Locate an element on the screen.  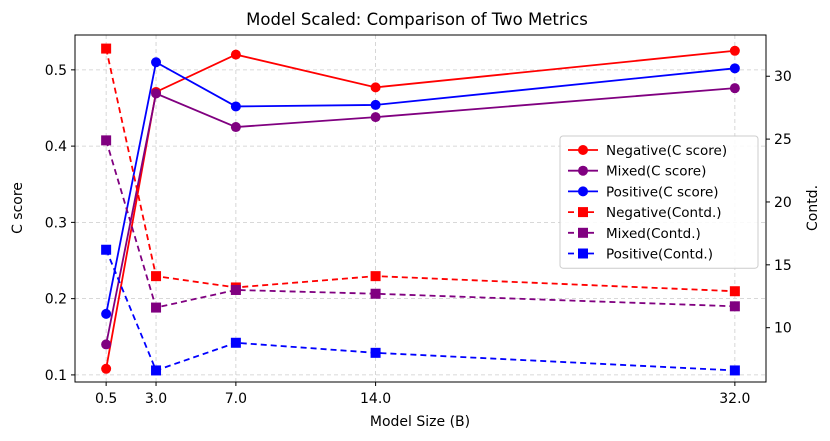
legend-box is located at coordinates (659, 202).